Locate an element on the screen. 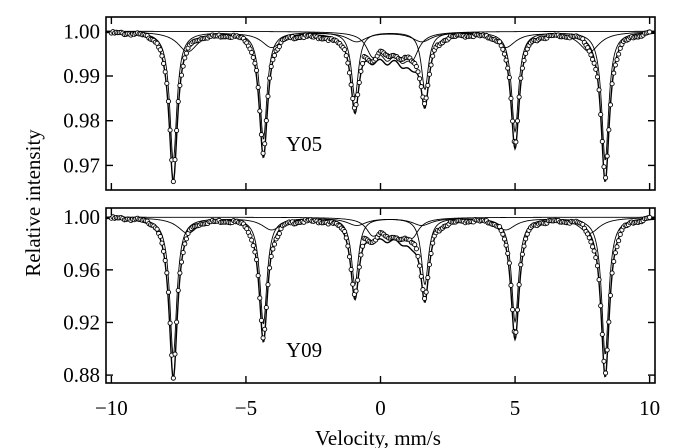  sample-label: Y09 is located at coordinates (304, 350).